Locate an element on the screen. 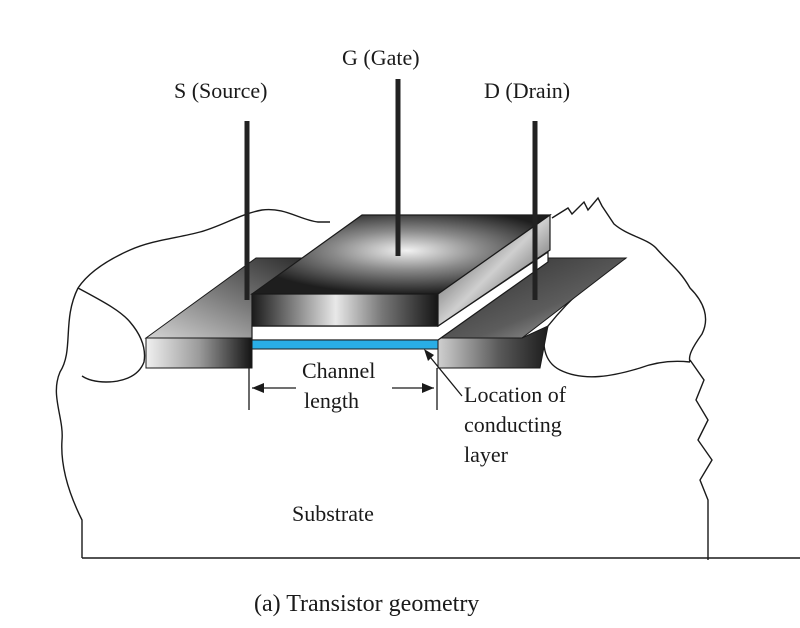  figure-caption: (a) Transistor geometry is located at coordinates (366, 604).